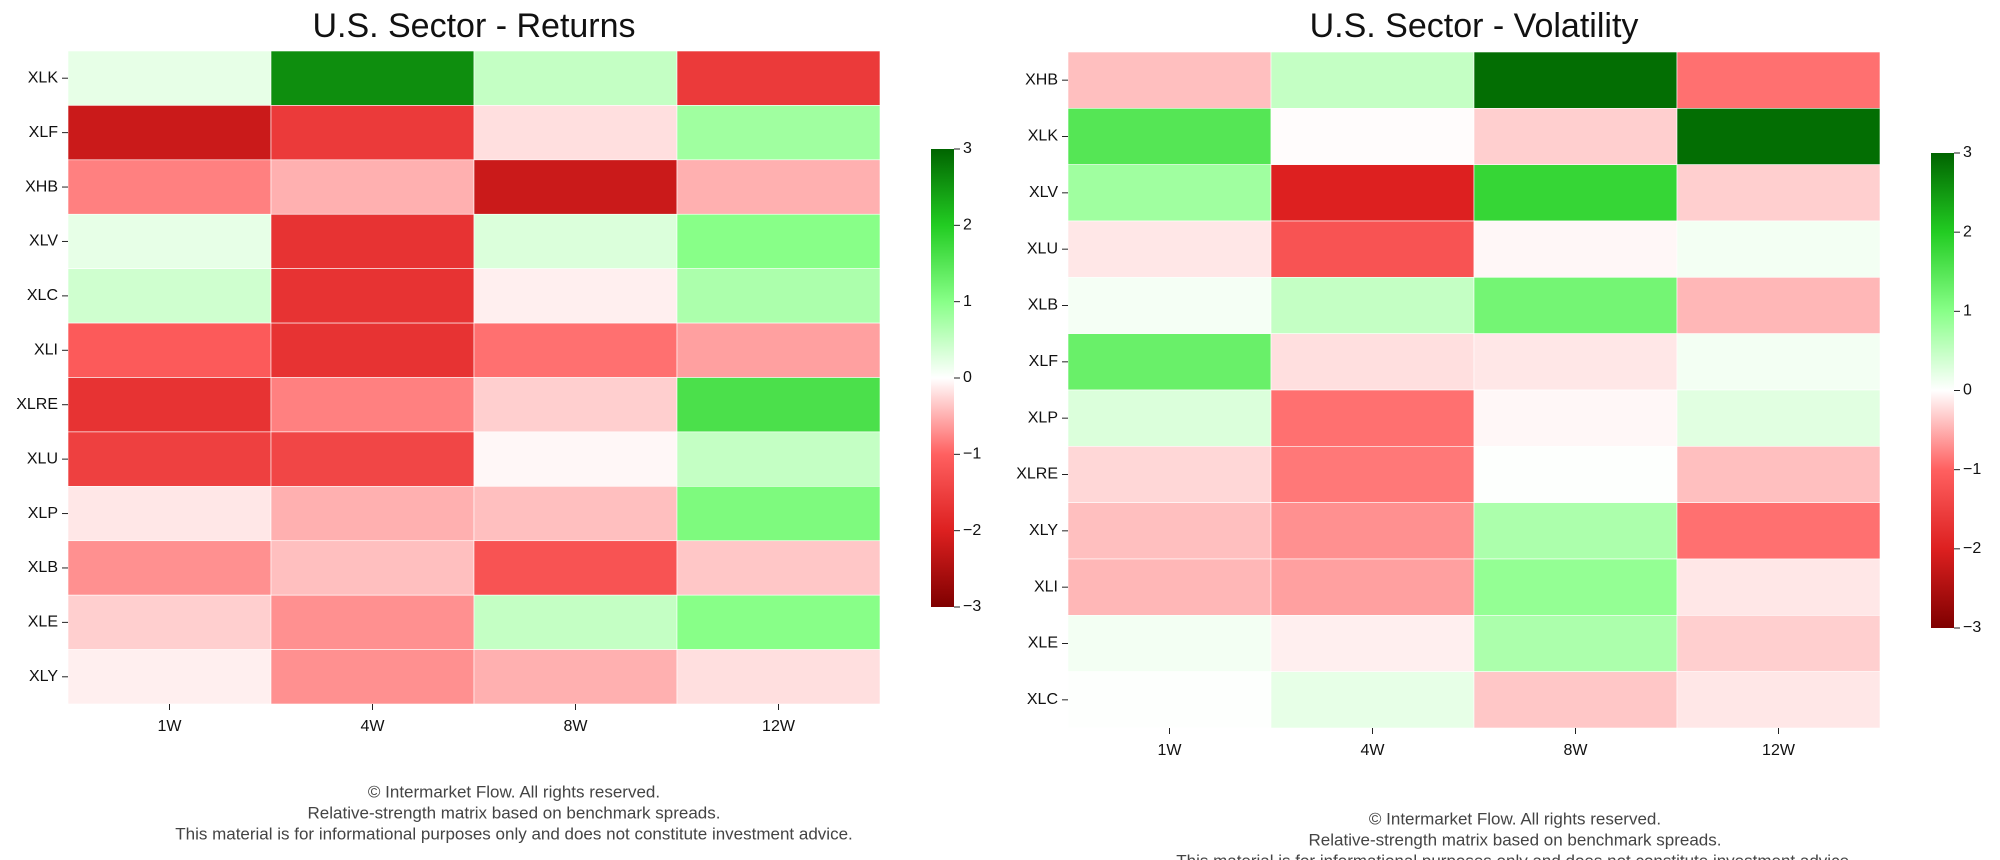 This screenshot has height=860, width=2000. What do you see at coordinates (41, 186) in the screenshot?
I see `y-tick-label: XHB` at bounding box center [41, 186].